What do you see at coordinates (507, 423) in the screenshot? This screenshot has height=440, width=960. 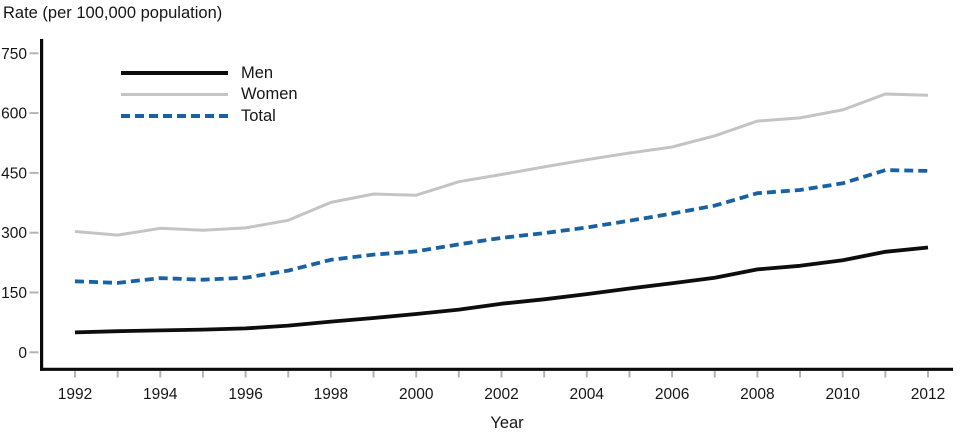 I see `x-axis-label: Year` at bounding box center [507, 423].